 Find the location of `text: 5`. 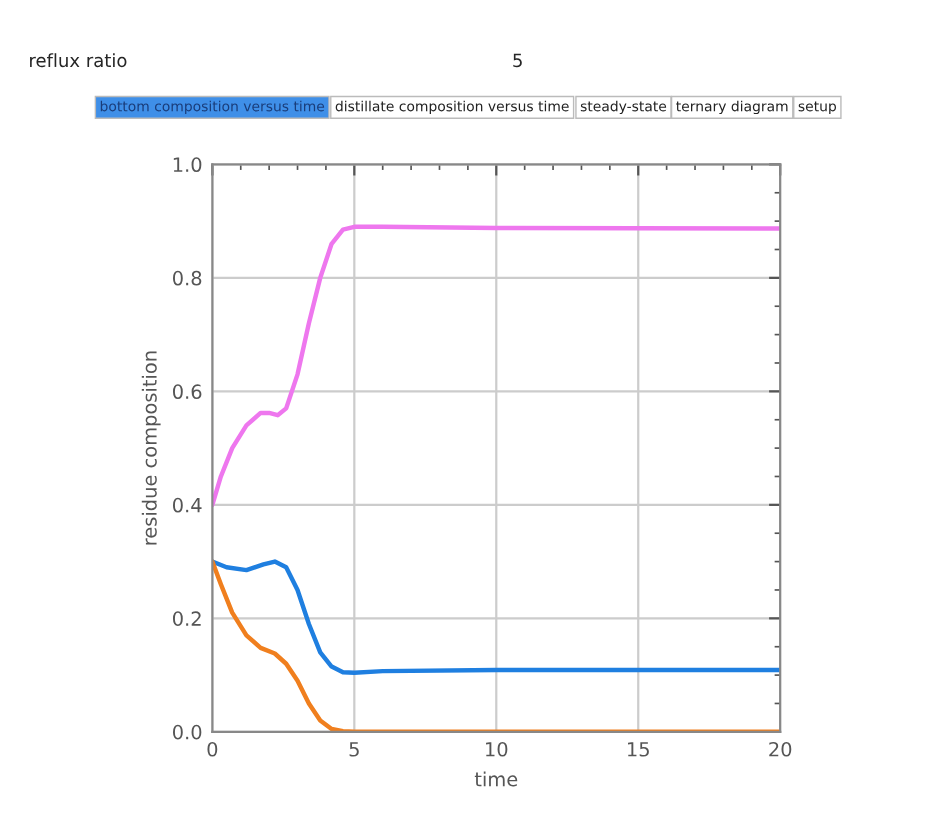

text: 5 is located at coordinates (517, 60).